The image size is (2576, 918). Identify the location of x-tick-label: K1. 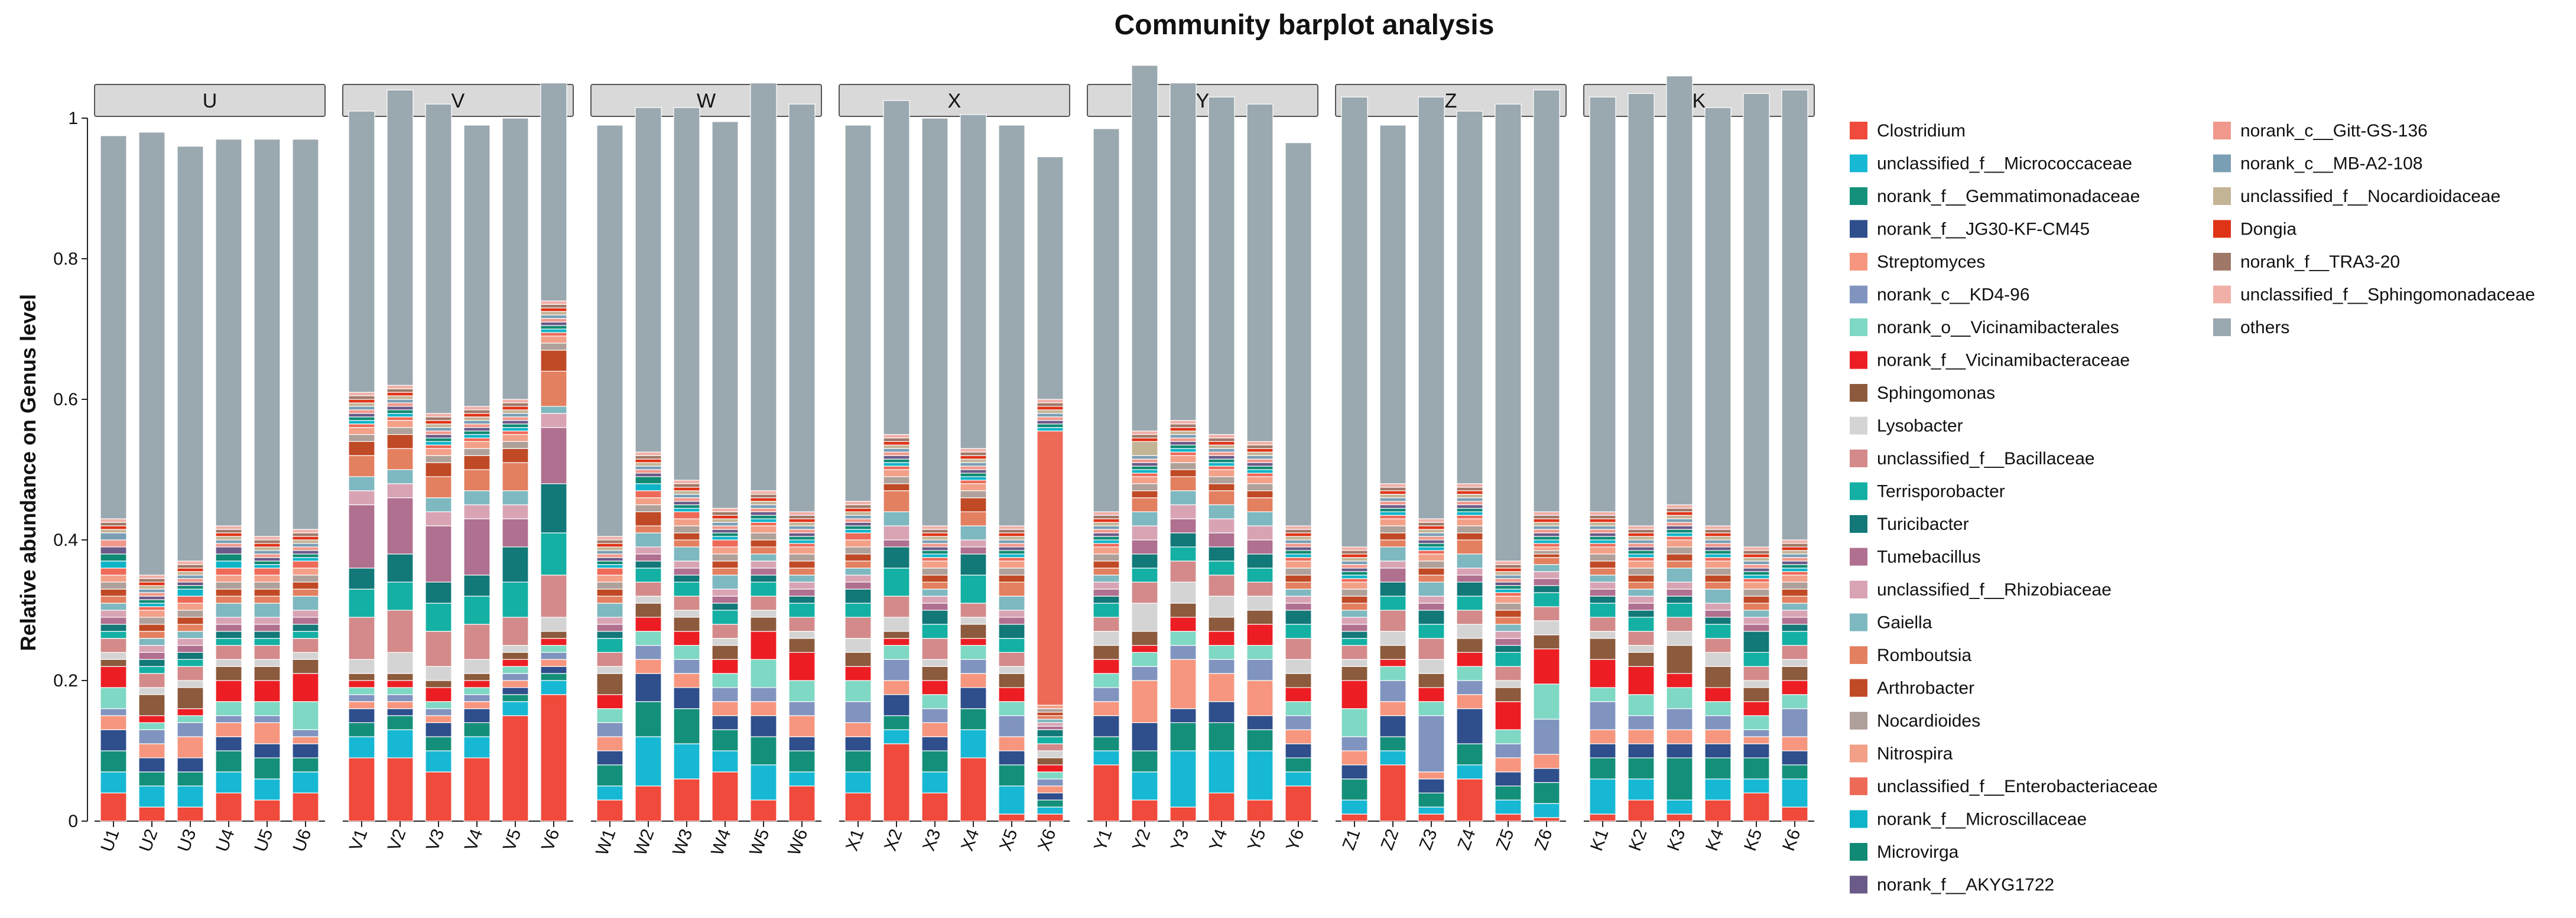
(1600, 840).